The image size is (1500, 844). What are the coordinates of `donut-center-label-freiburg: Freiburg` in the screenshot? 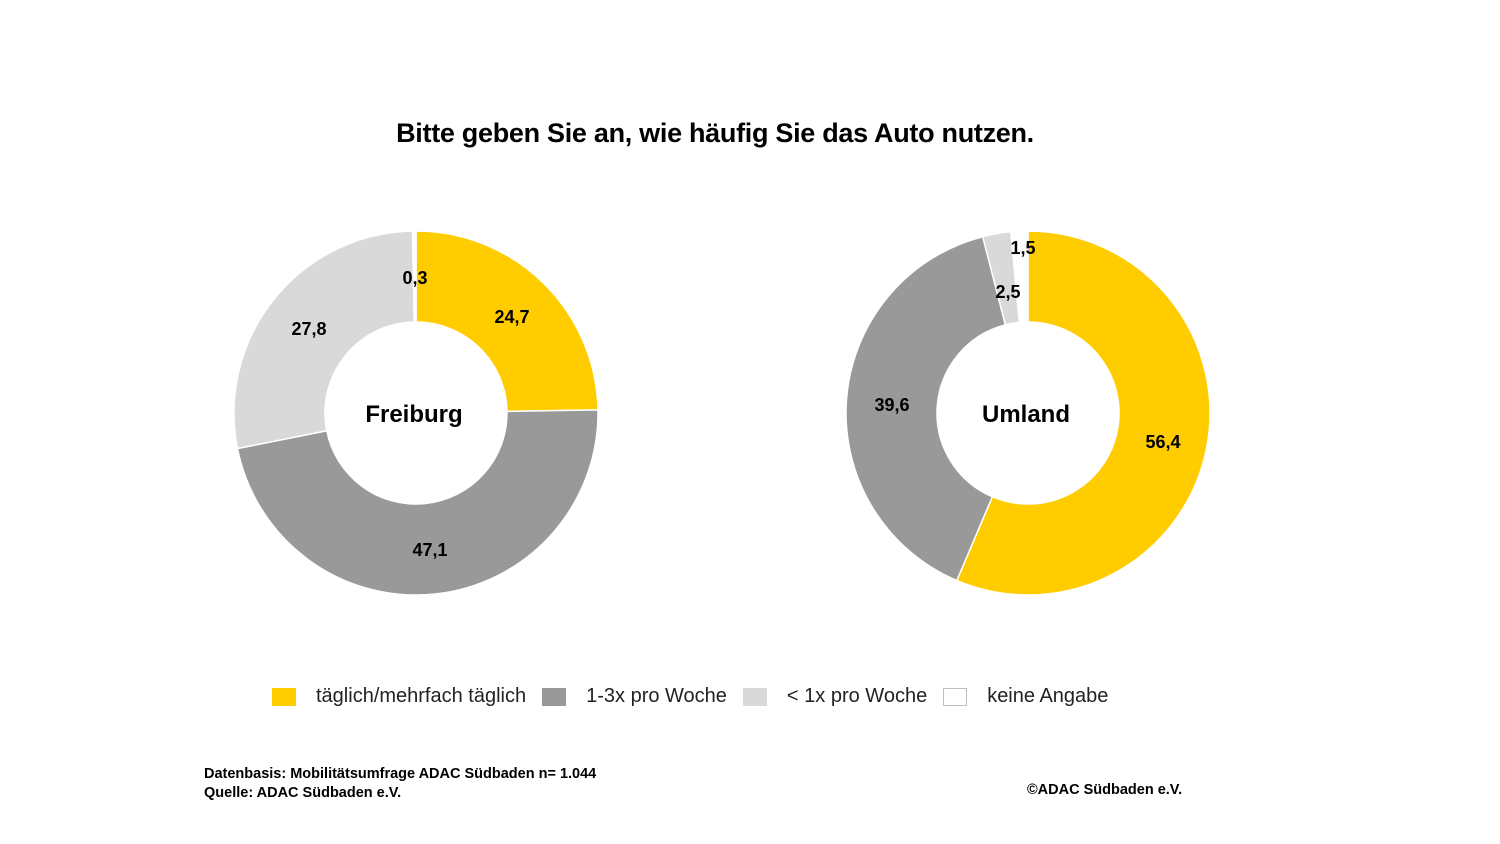 It's located at (413, 414).